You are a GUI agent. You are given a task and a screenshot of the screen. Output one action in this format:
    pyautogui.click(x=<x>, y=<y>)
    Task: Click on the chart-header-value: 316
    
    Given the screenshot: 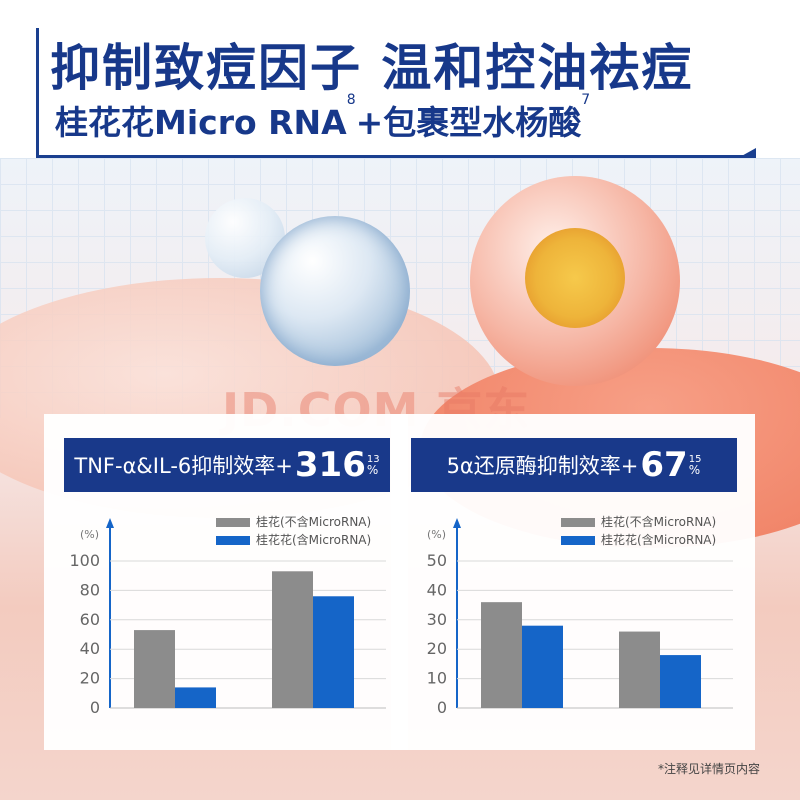 What is the action you would take?
    pyautogui.click(x=330, y=465)
    